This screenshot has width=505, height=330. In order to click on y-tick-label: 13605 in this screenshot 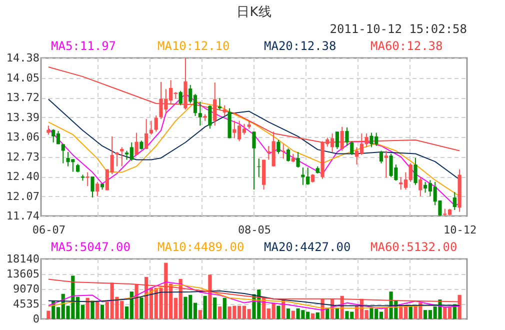, I will do `click(23, 274)`.